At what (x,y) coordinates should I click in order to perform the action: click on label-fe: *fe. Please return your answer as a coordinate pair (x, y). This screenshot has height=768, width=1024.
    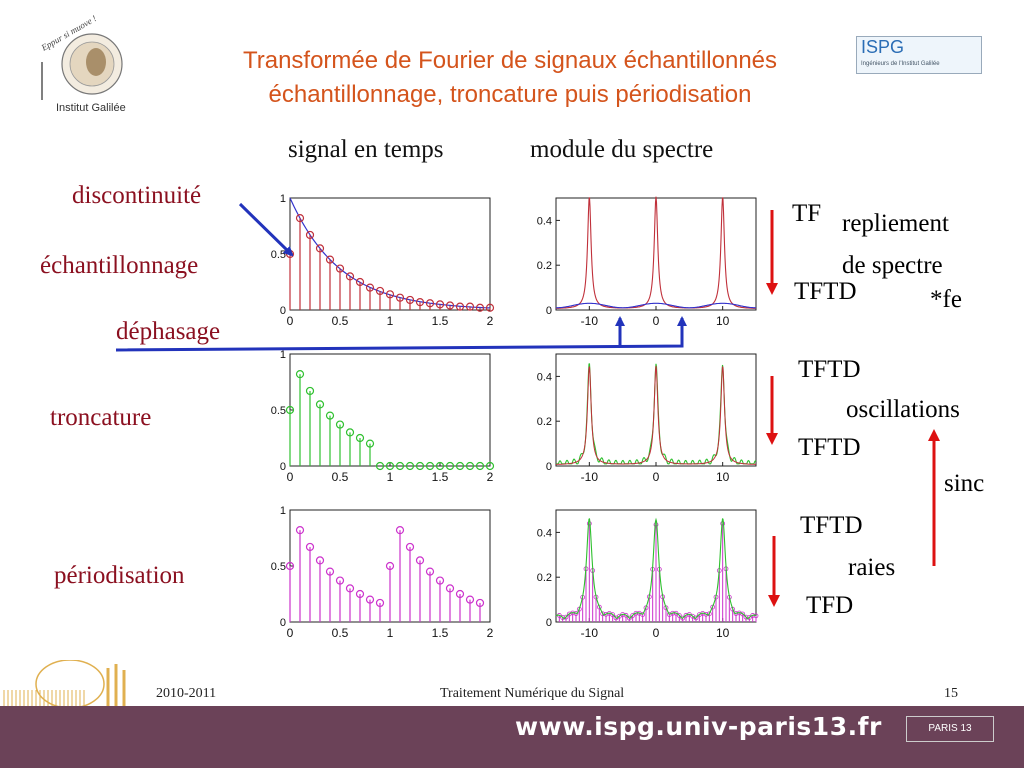
    Looking at the image, I should click on (946, 299).